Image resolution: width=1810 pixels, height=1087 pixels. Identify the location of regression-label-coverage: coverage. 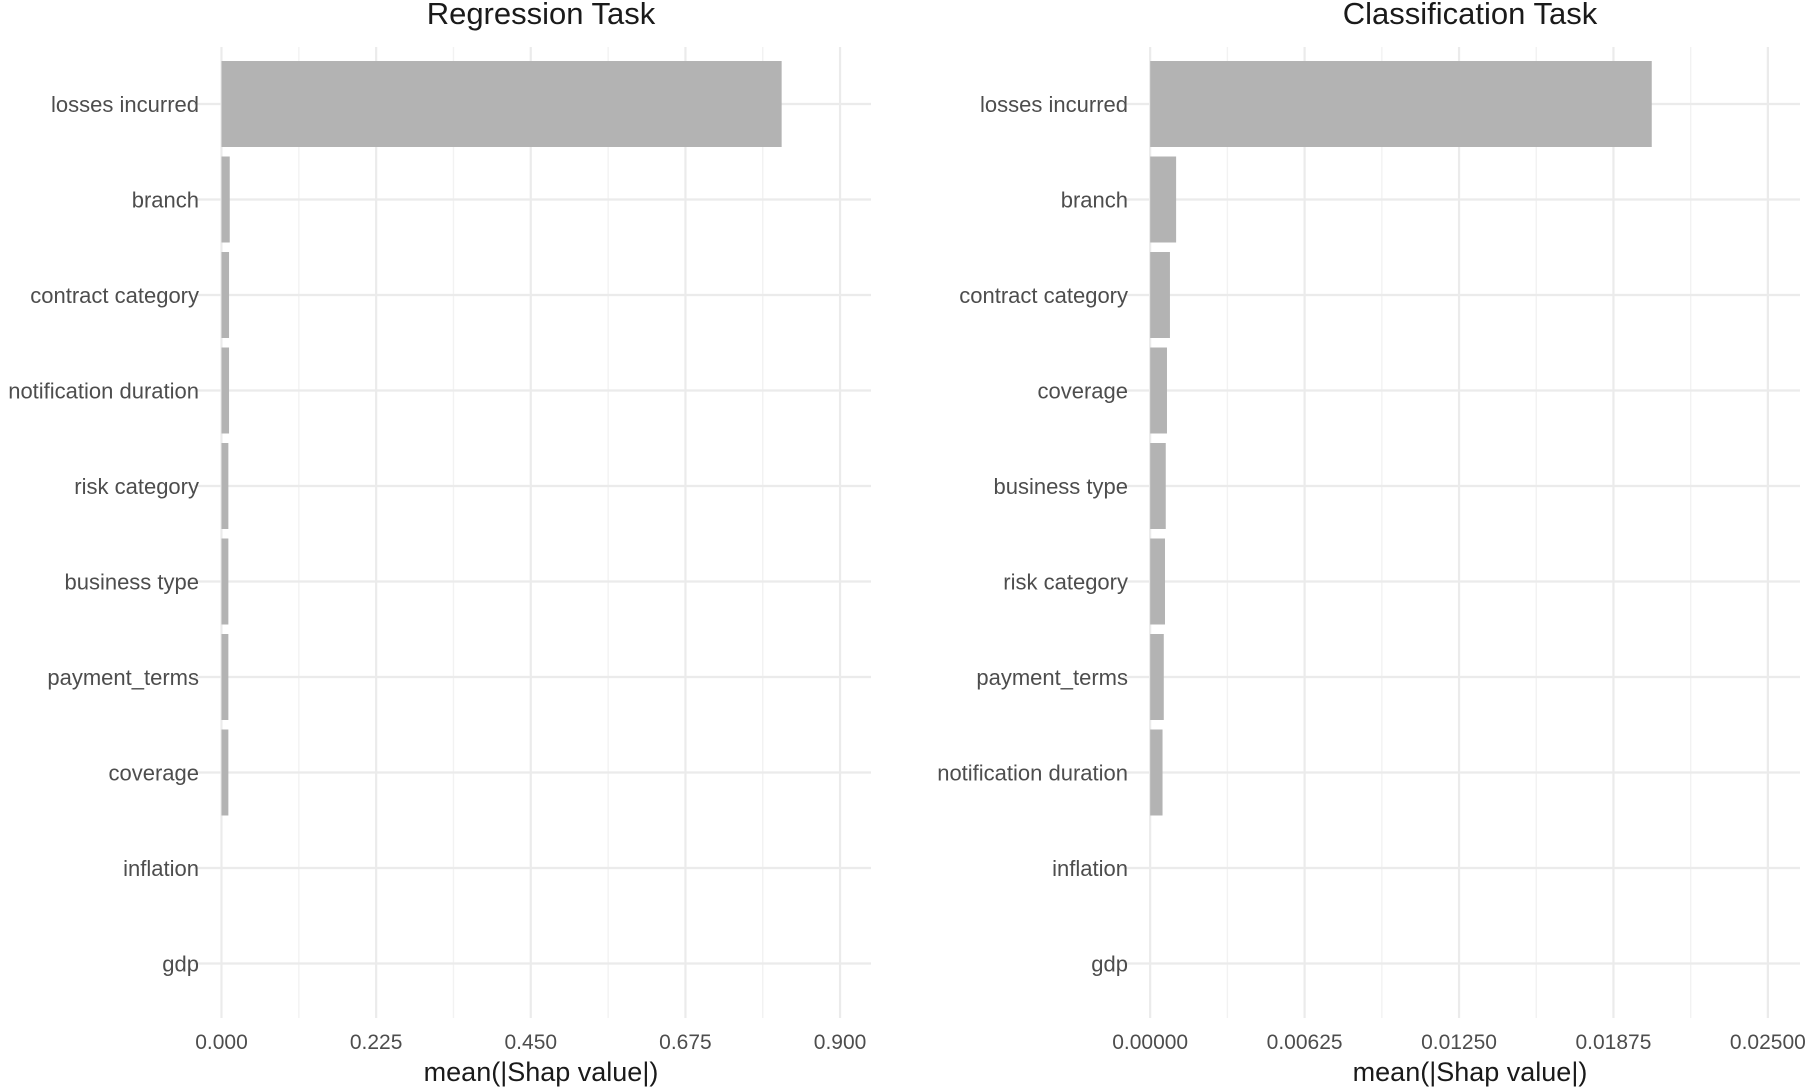
(153, 773).